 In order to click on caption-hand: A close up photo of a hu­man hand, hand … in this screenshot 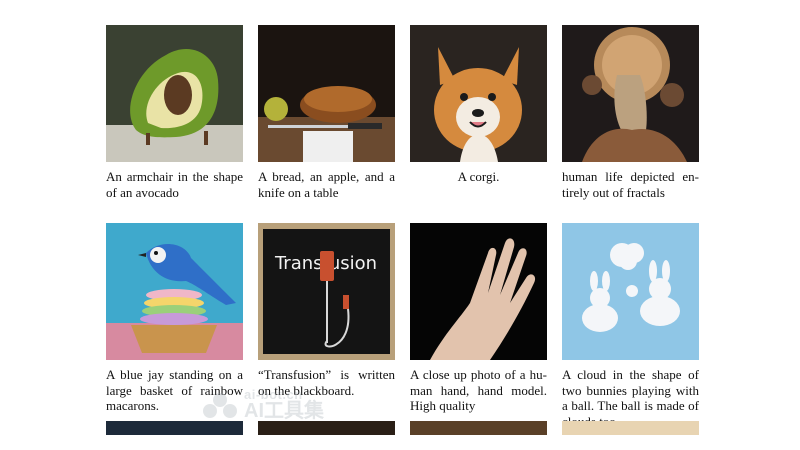, I will do `click(478, 390)`.